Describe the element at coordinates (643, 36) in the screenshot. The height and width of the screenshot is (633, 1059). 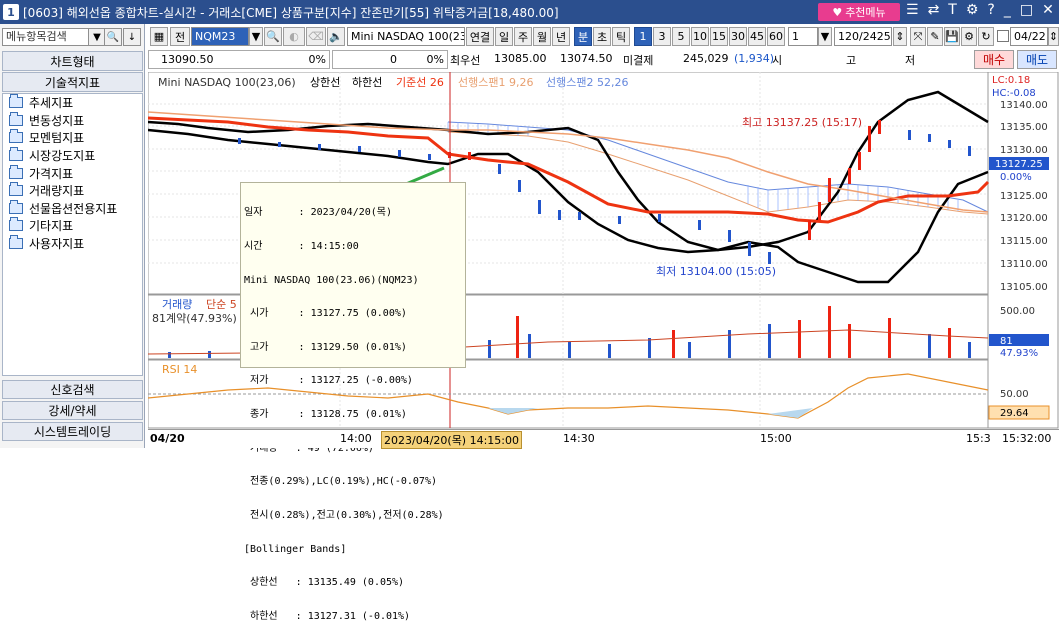
I see `interval-button-1: 1` at that location.